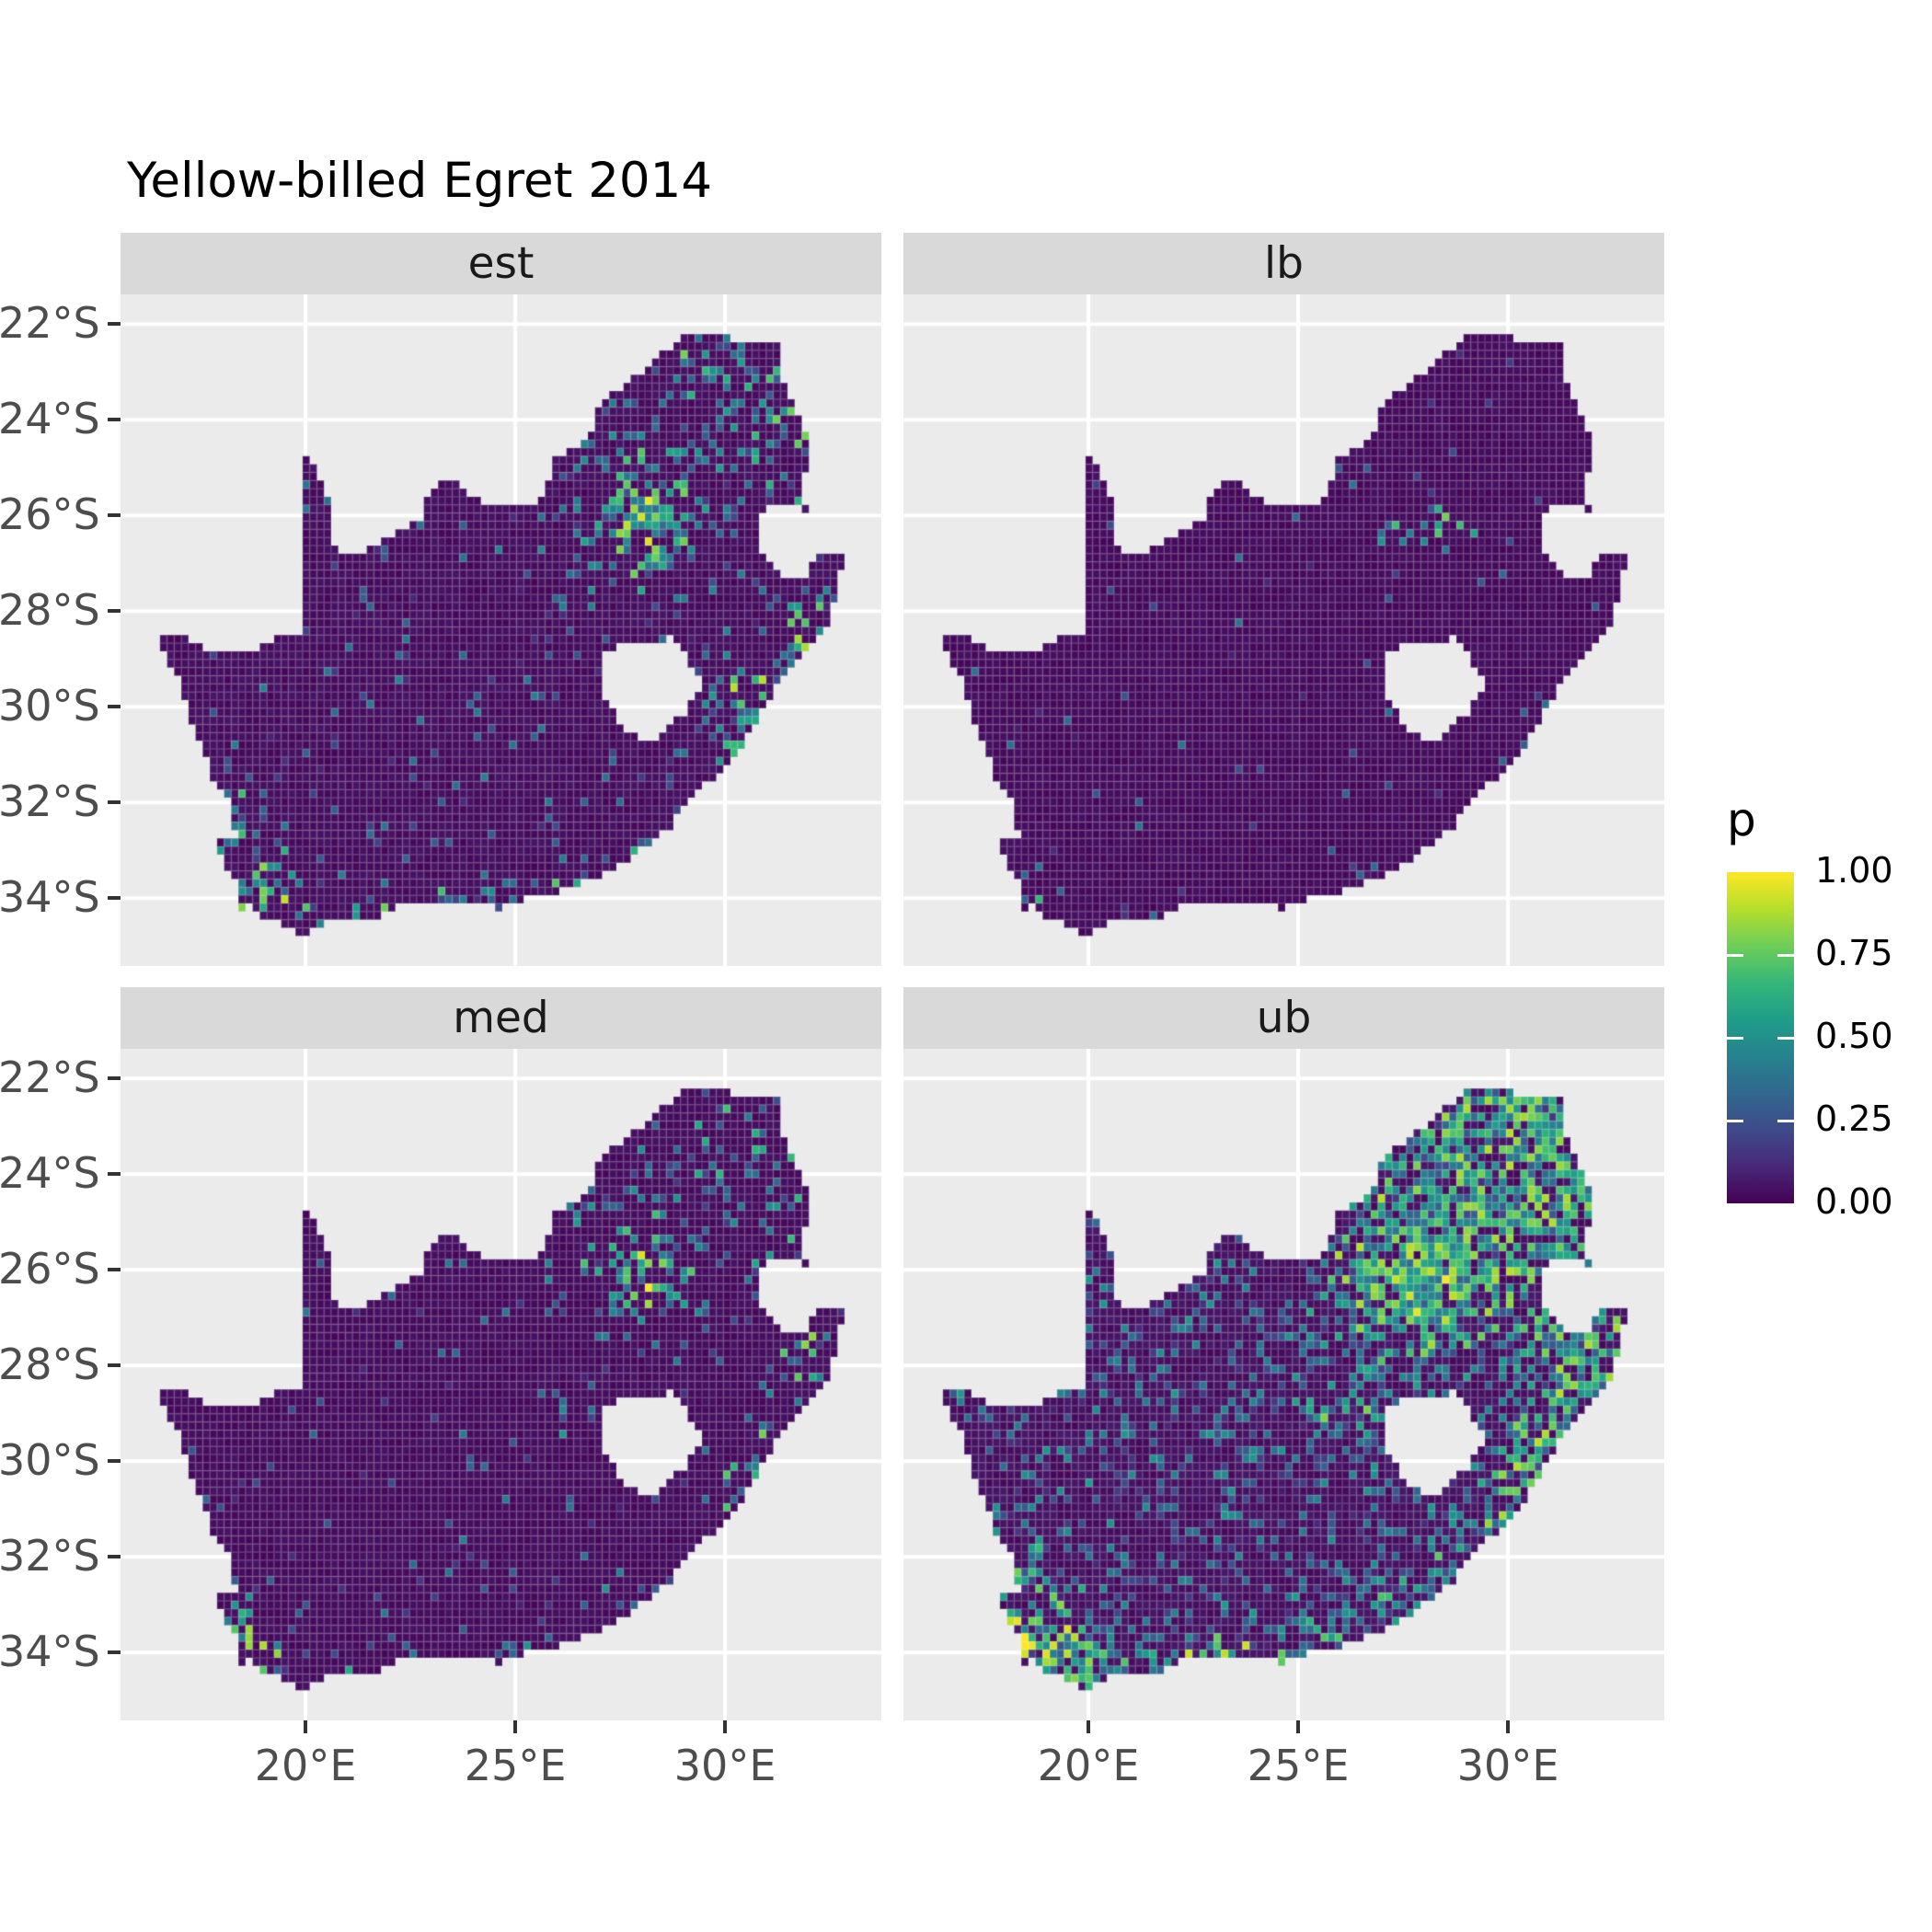 The image size is (1932, 1932). I want to click on panel-ub, so click(1283, 1384).